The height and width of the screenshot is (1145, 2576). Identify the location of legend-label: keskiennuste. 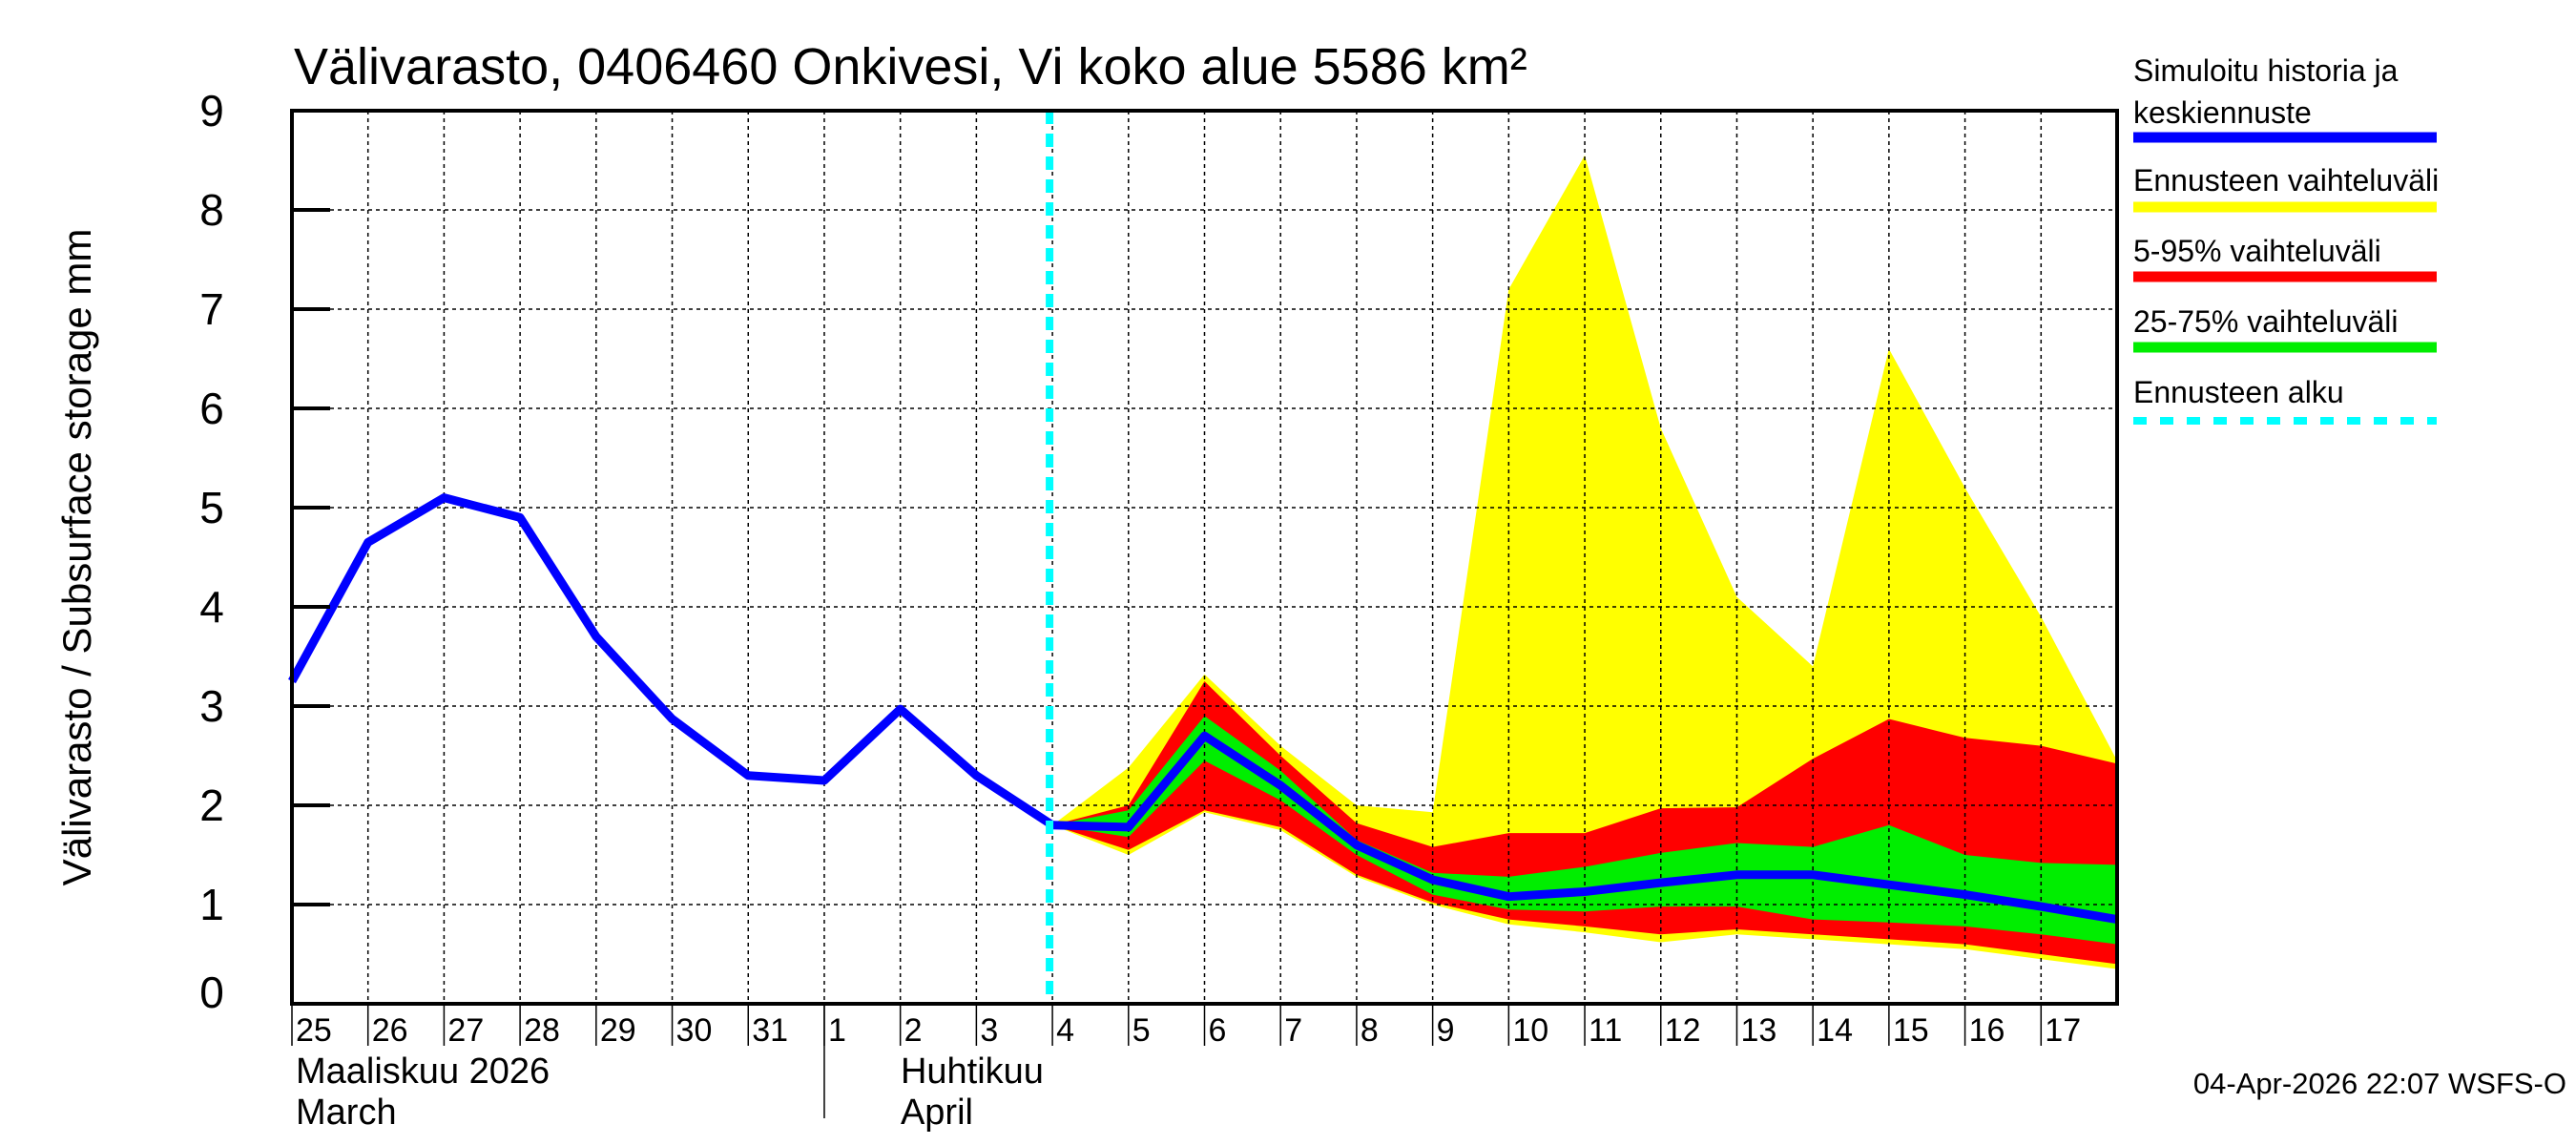
(2222, 113).